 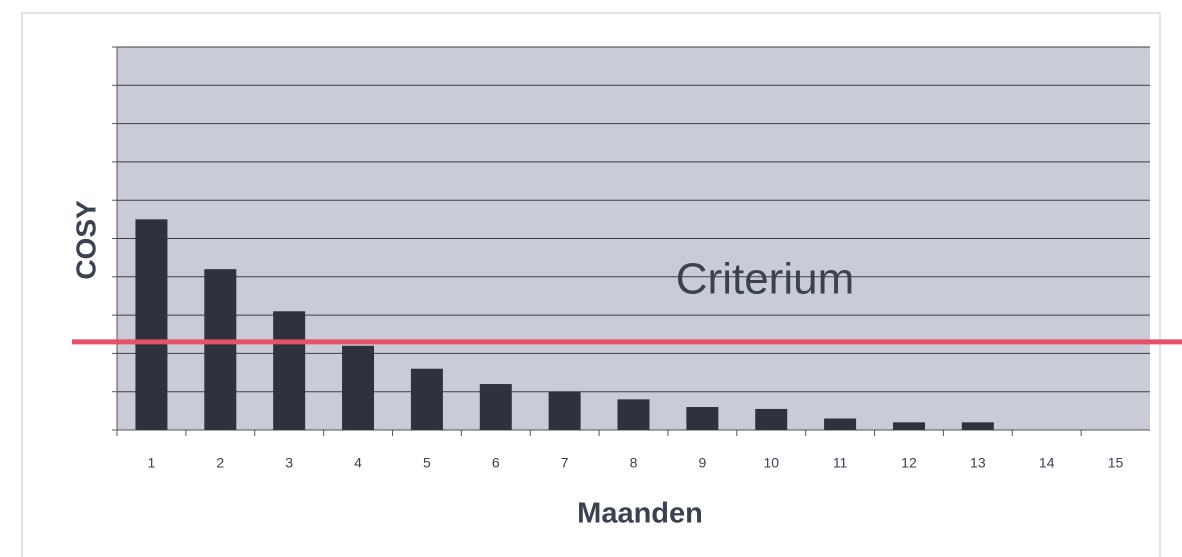 I want to click on x-tick-label: 4, so click(x=358, y=463).